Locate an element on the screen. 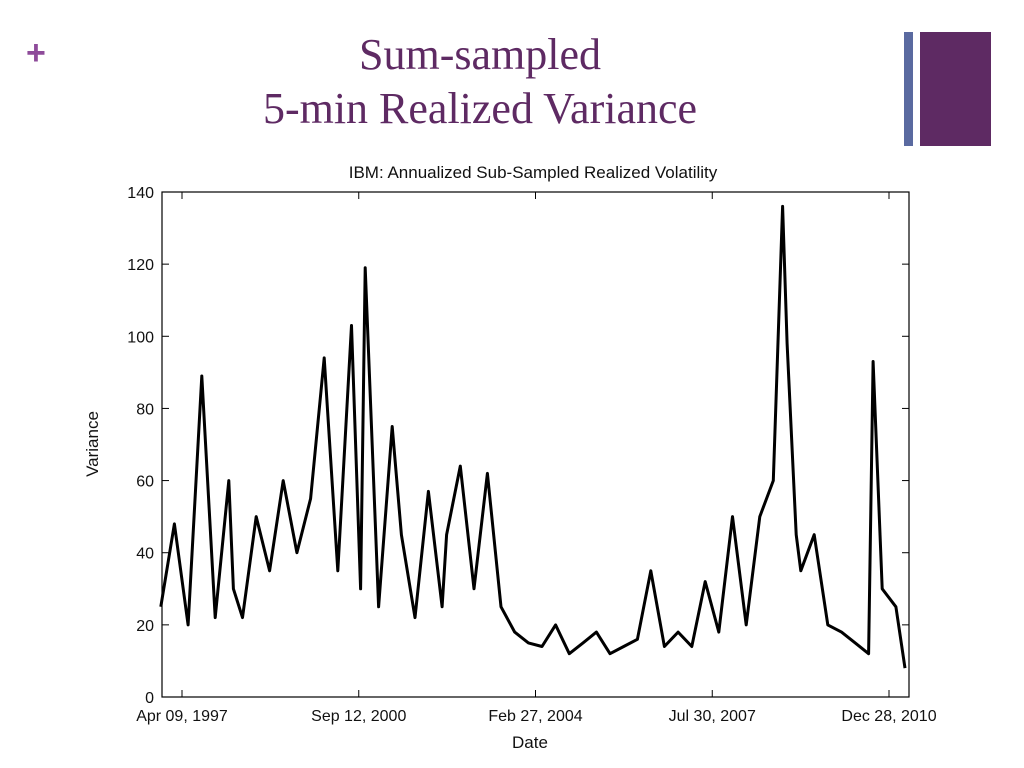 The image size is (1024, 768). x-tick-label-2: Feb 27, 2004 is located at coordinates (535, 716).